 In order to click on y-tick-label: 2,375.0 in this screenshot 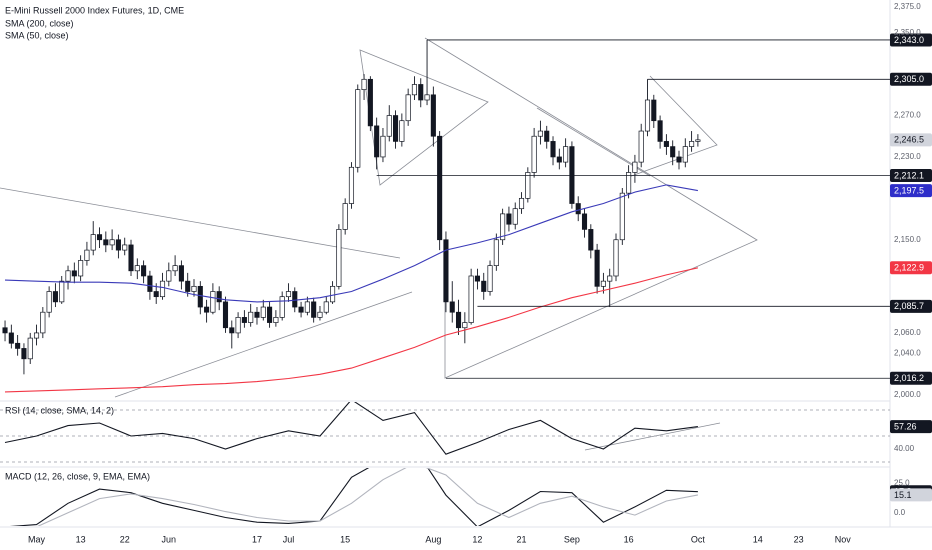, I will do `click(907, 6)`.